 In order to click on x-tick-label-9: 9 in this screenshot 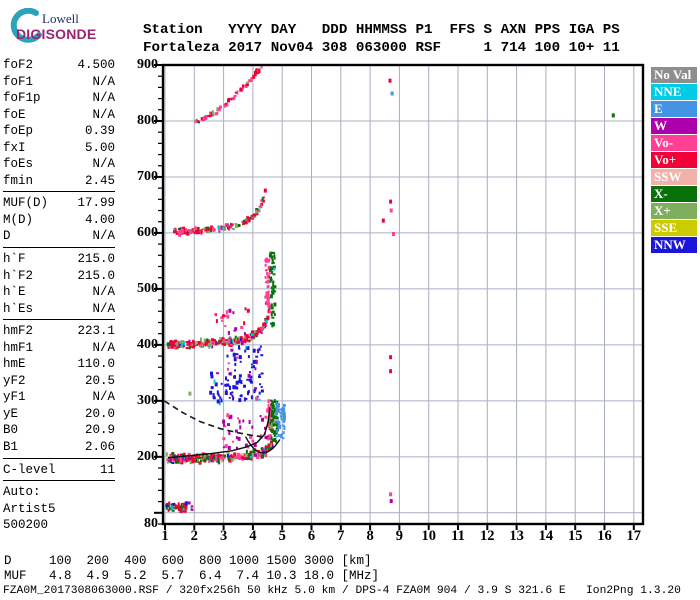, I will do `click(399, 536)`.